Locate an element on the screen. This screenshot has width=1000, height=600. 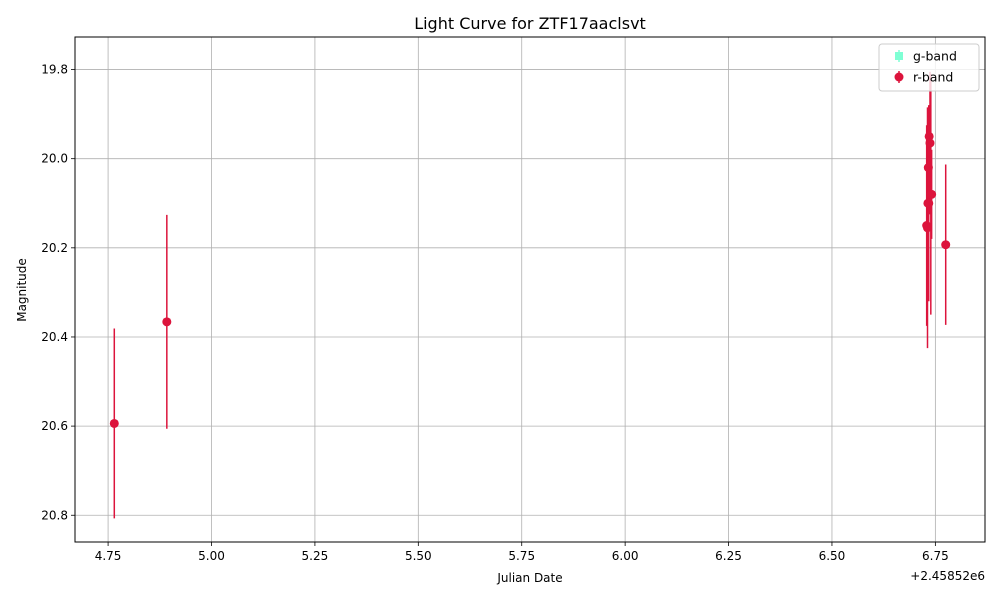
x-tick-label: 6.25 is located at coordinates (728, 556).